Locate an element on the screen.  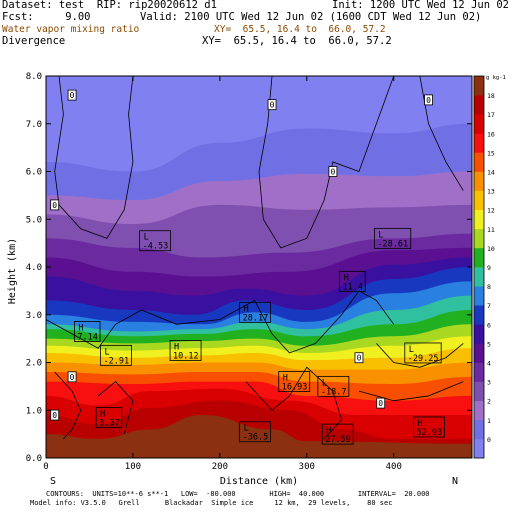
y-tick-label-0: 0.0 is located at coordinates (34, 459).